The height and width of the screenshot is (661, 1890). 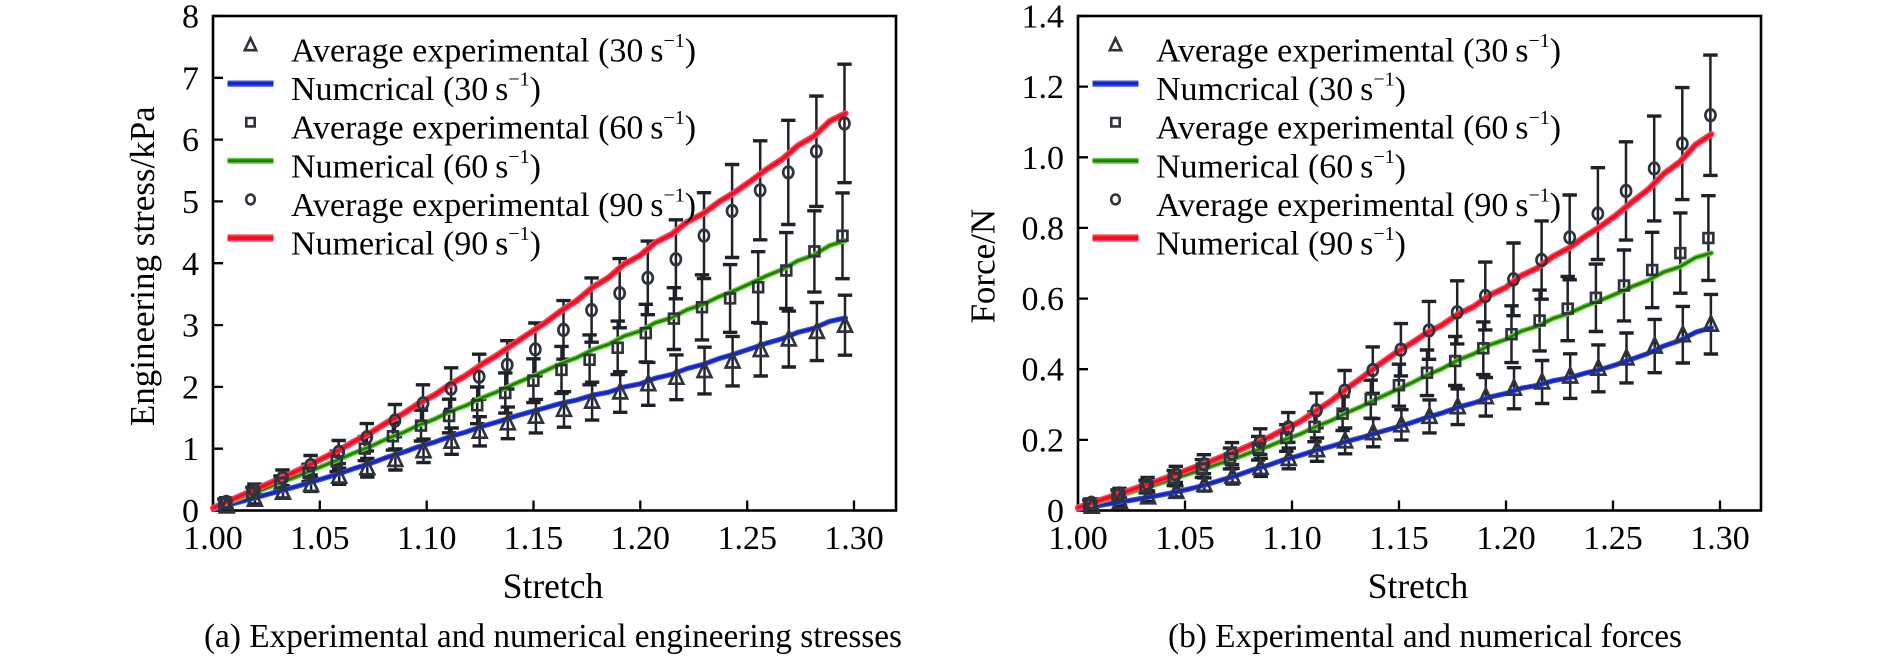 I want to click on svg-text: 3, so click(x=190, y=326).